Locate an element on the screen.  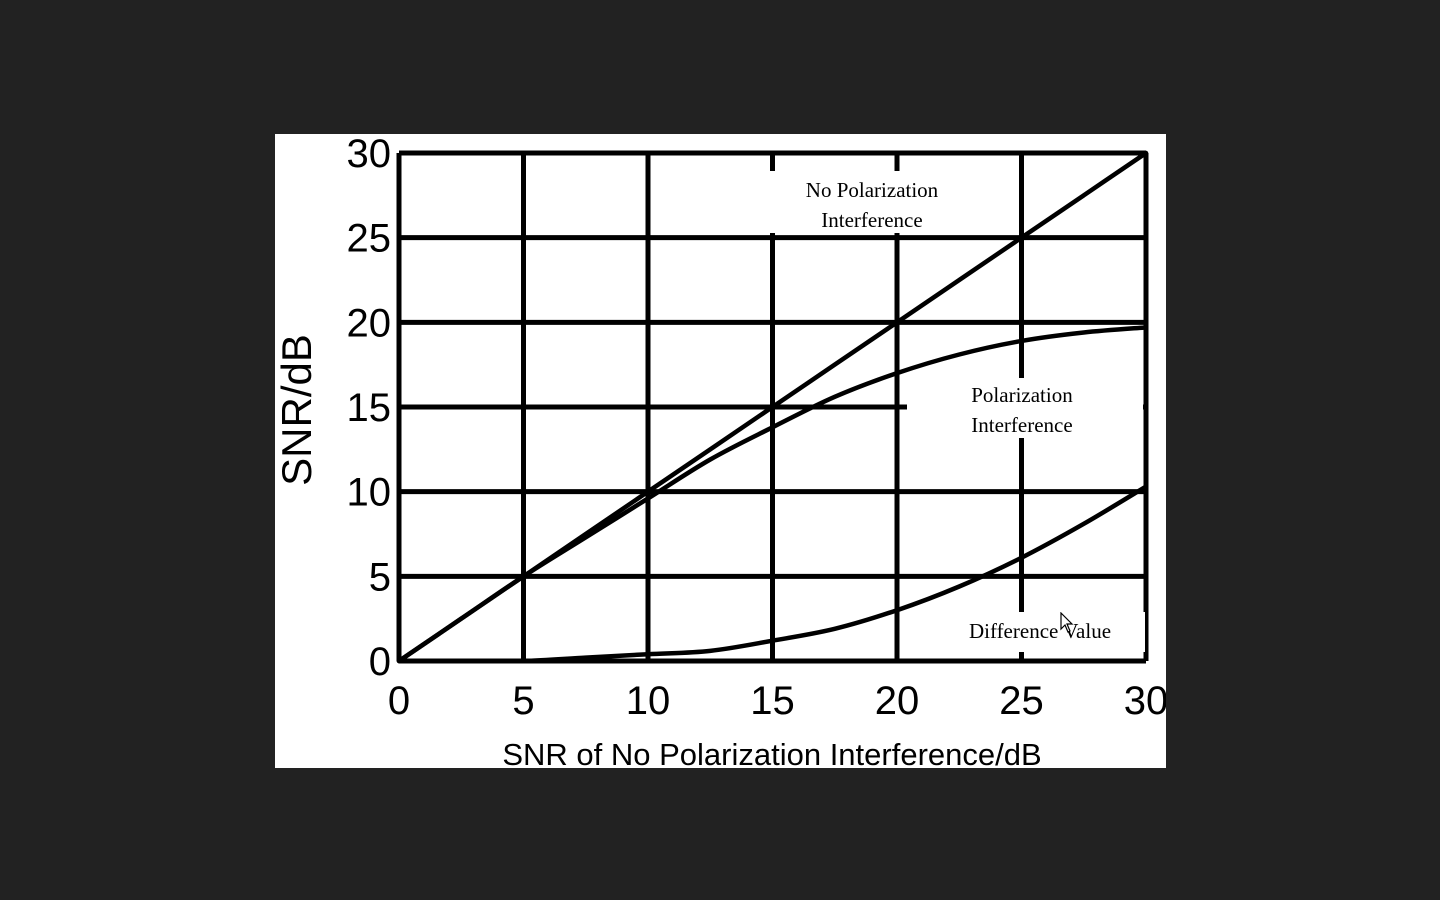
annotation-box-no-pol is located at coordinates (869, 202).